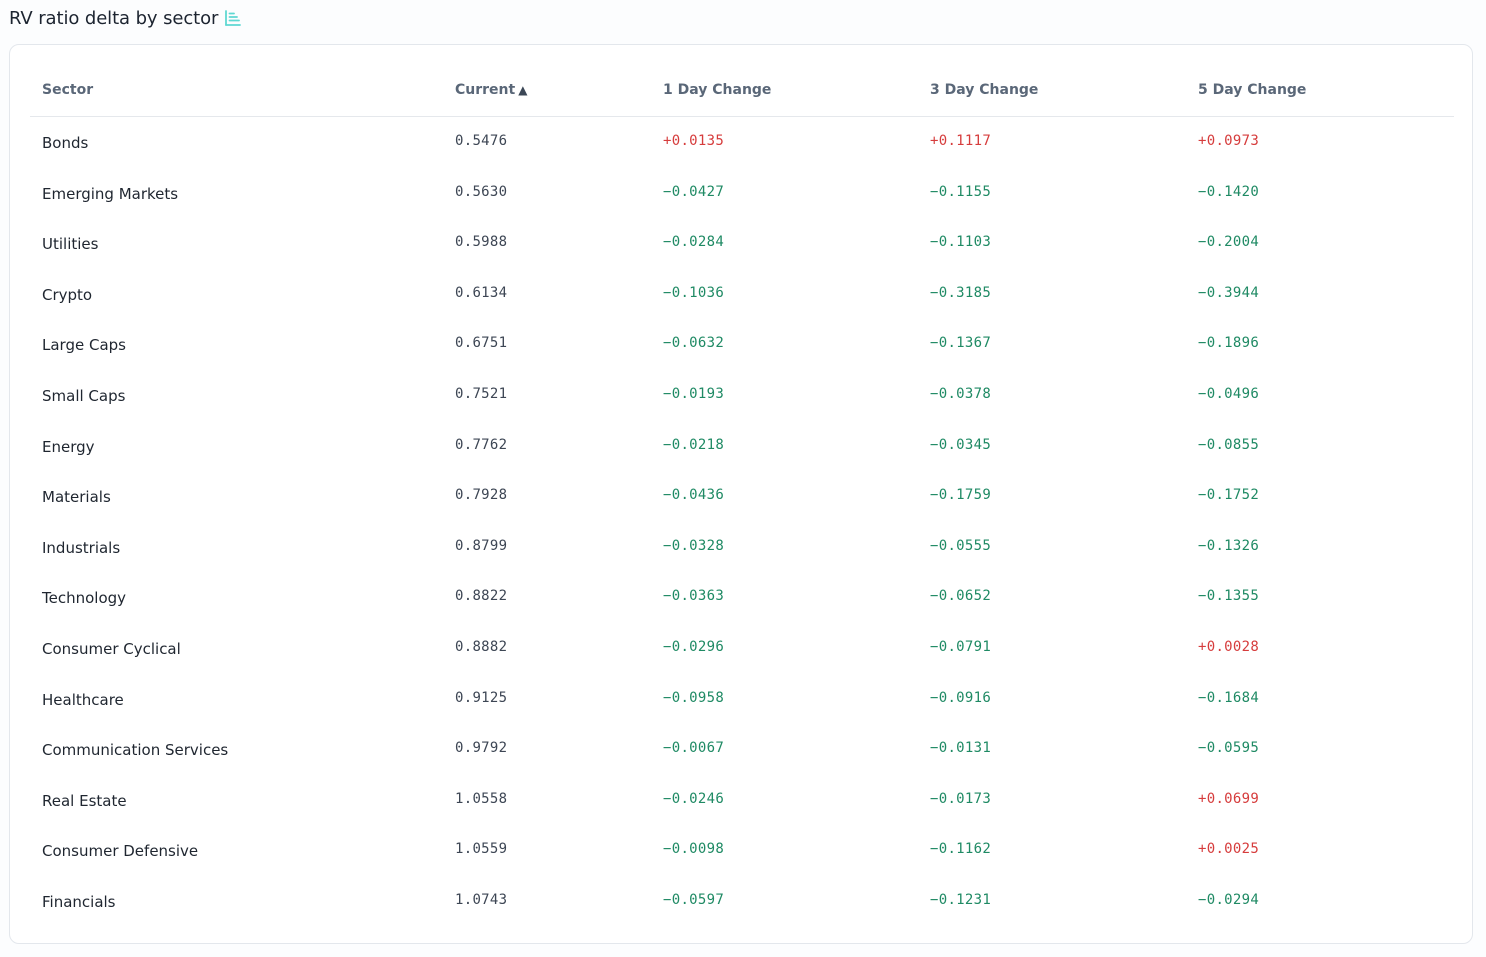 The image size is (1486, 957). I want to click on 5-day-change-value: −0.1326, so click(1229, 545).